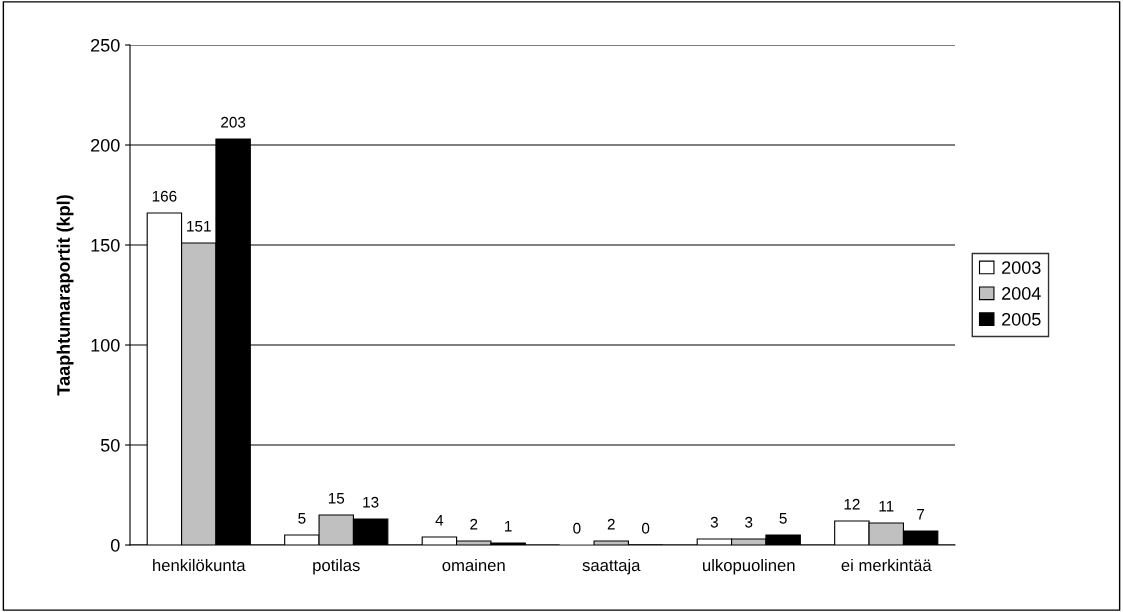 This screenshot has width=1123, height=612. What do you see at coordinates (65, 295) in the screenshot?
I see `y-axis-title: Taaphtumaraportit (kpl)` at bounding box center [65, 295].